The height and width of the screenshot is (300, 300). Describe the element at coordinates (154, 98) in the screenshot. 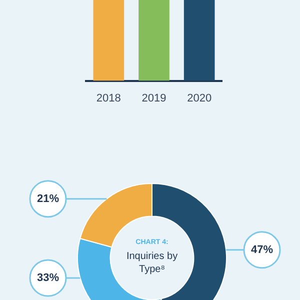

I see `x-tick-label: 2019` at that location.